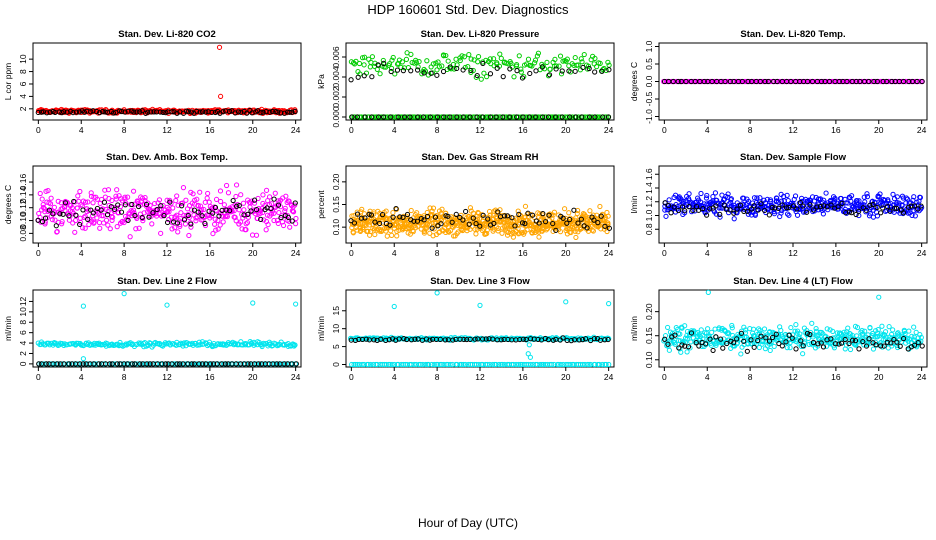  I want to click on x-tick-label: 20, so click(253, 130).